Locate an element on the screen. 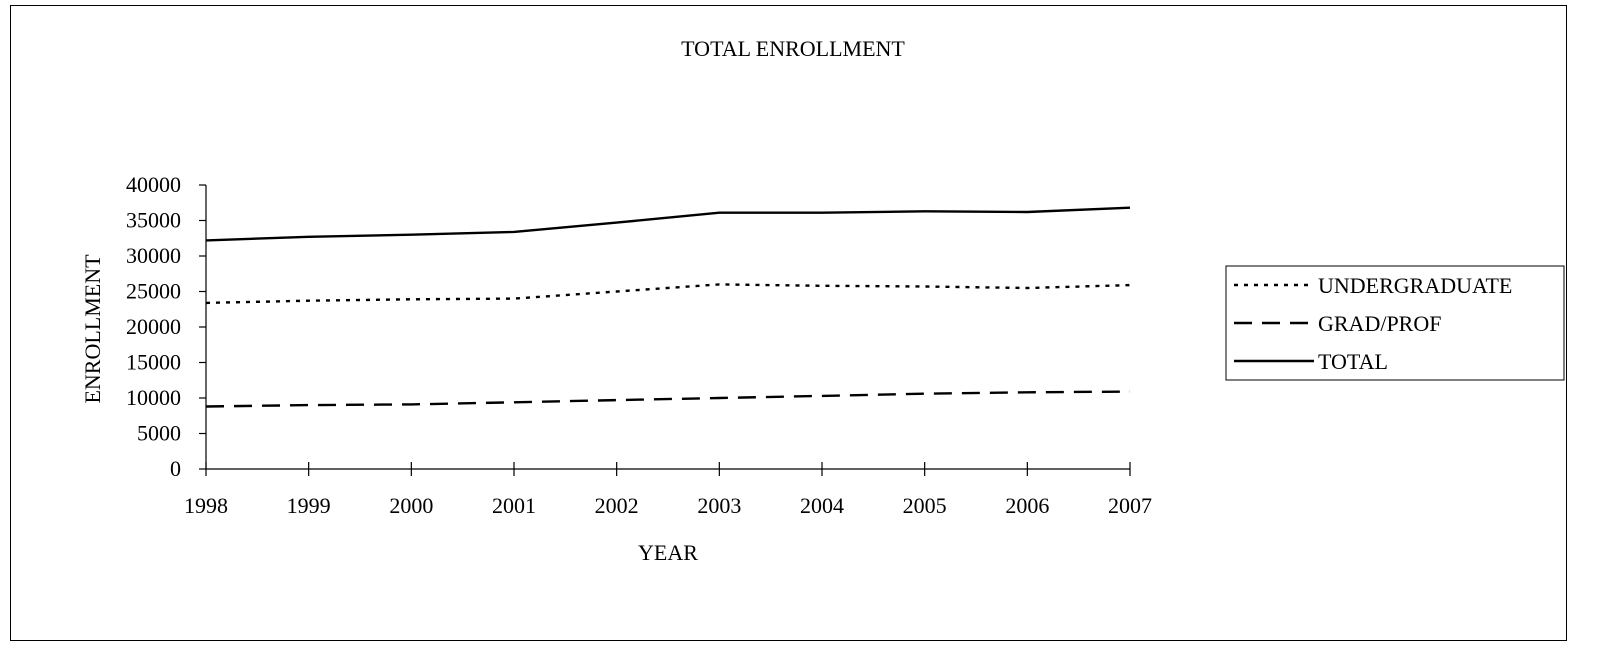  y-tick-label: 35000 is located at coordinates (153, 220).